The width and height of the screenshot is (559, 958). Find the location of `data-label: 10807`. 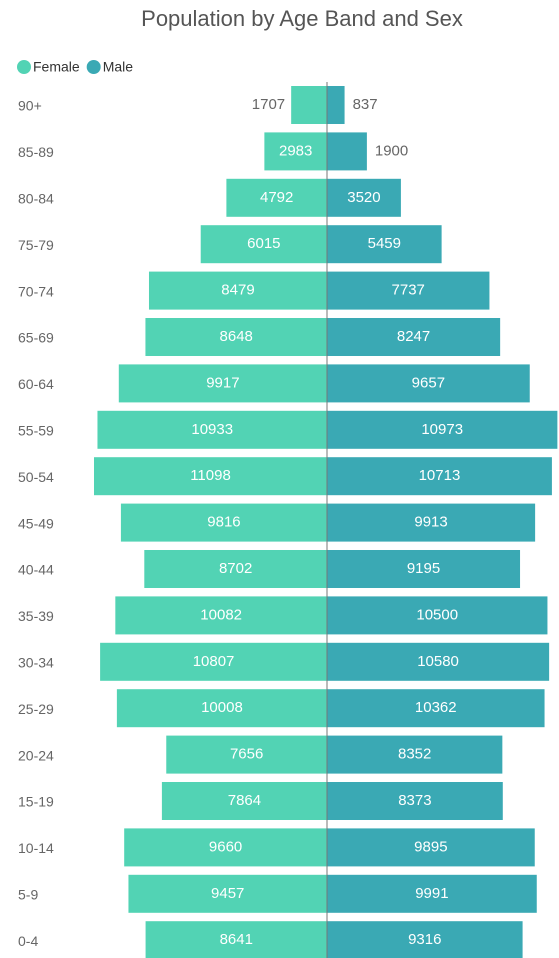

data-label: 10807 is located at coordinates (214, 661).